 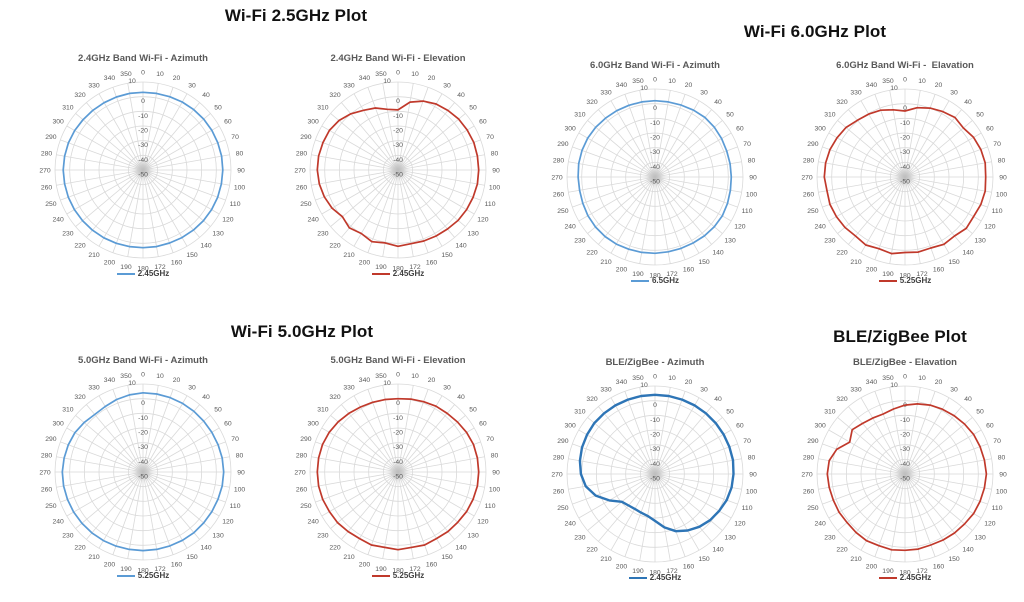 I want to click on svg-text: 300, so click(x=820, y=128).